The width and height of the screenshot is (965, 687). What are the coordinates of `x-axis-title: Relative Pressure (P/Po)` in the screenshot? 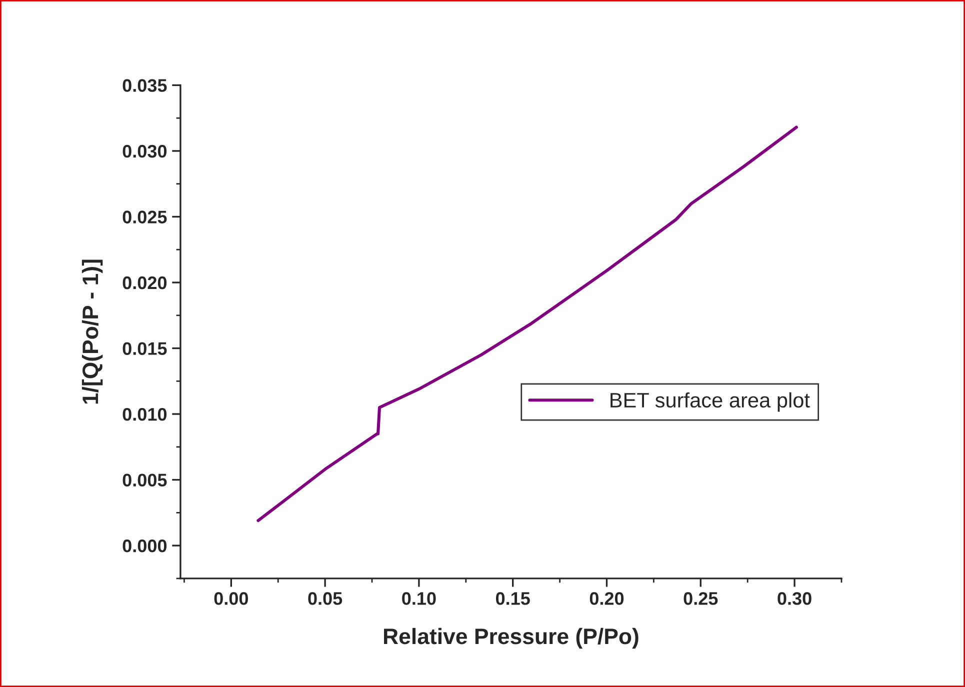 It's located at (511, 638).